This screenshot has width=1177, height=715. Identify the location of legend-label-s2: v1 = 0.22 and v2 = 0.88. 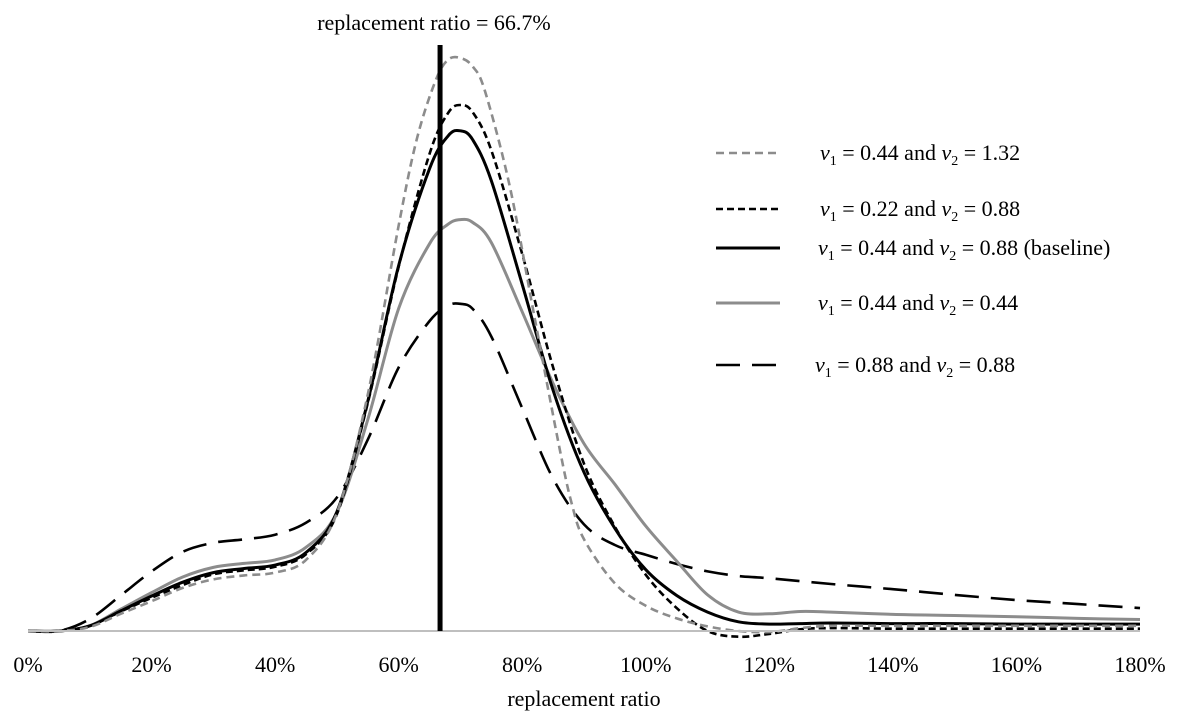
(920, 210).